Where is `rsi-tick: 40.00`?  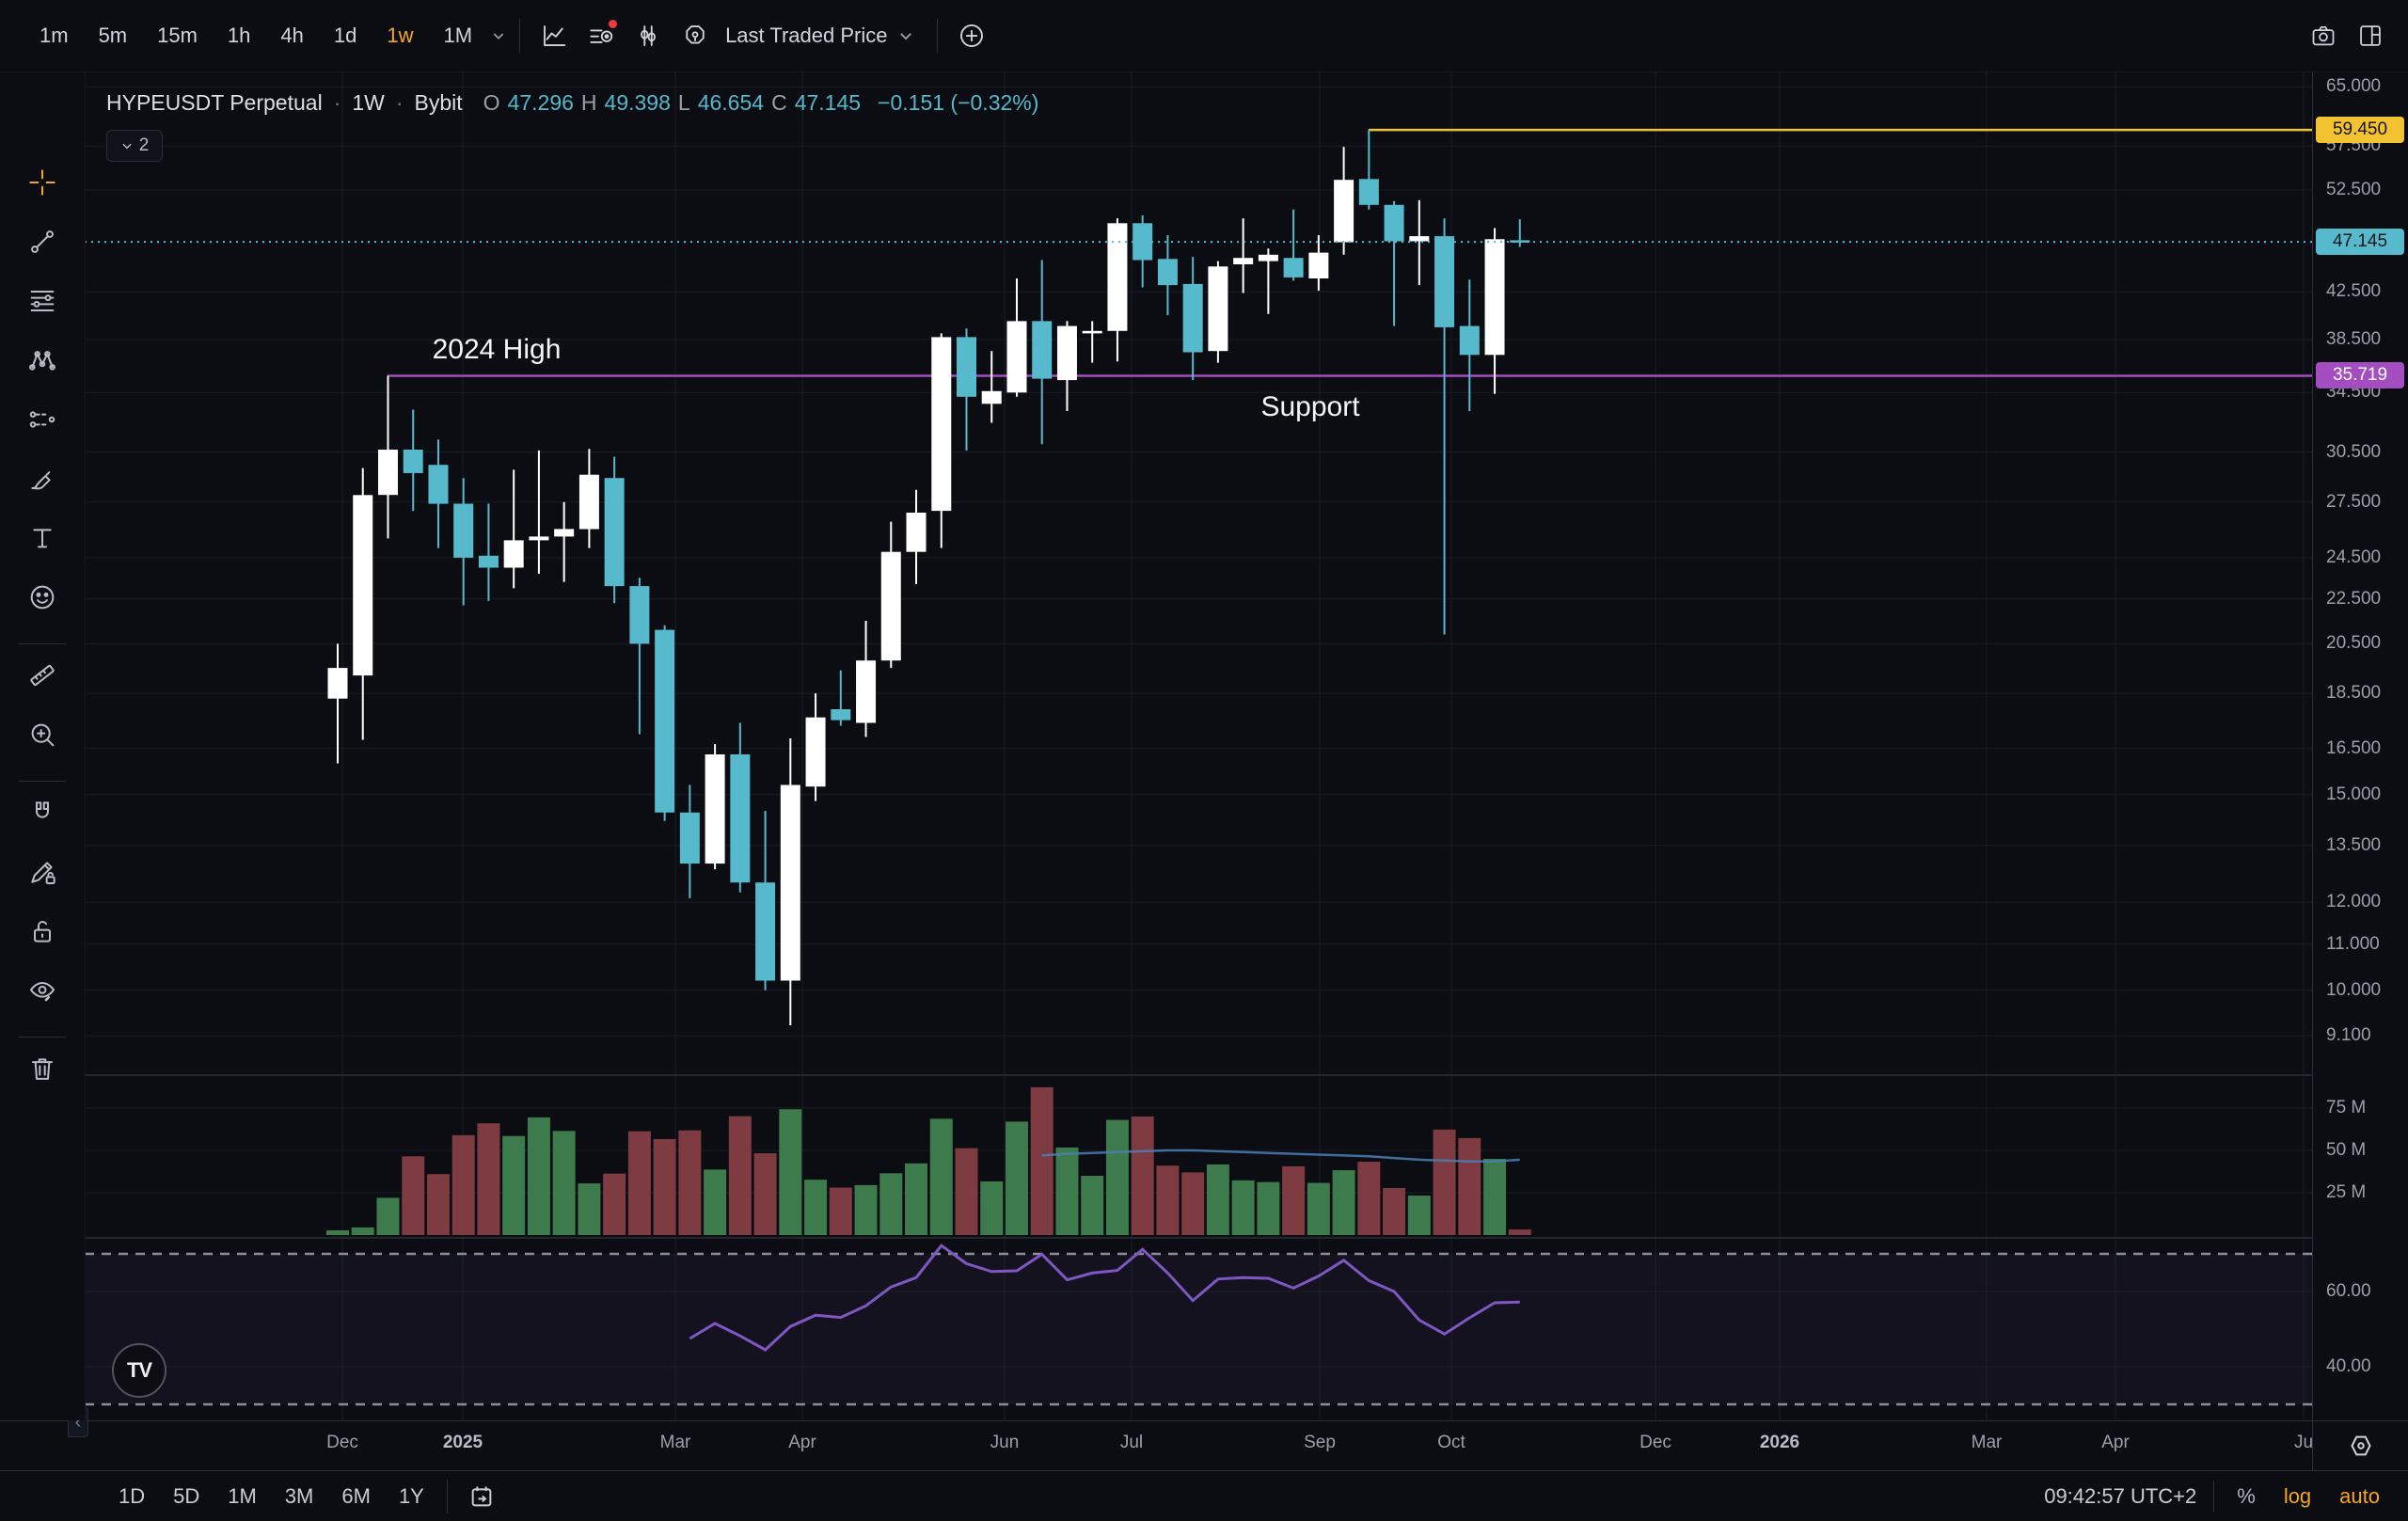
rsi-tick: 40.00 is located at coordinates (2349, 1366).